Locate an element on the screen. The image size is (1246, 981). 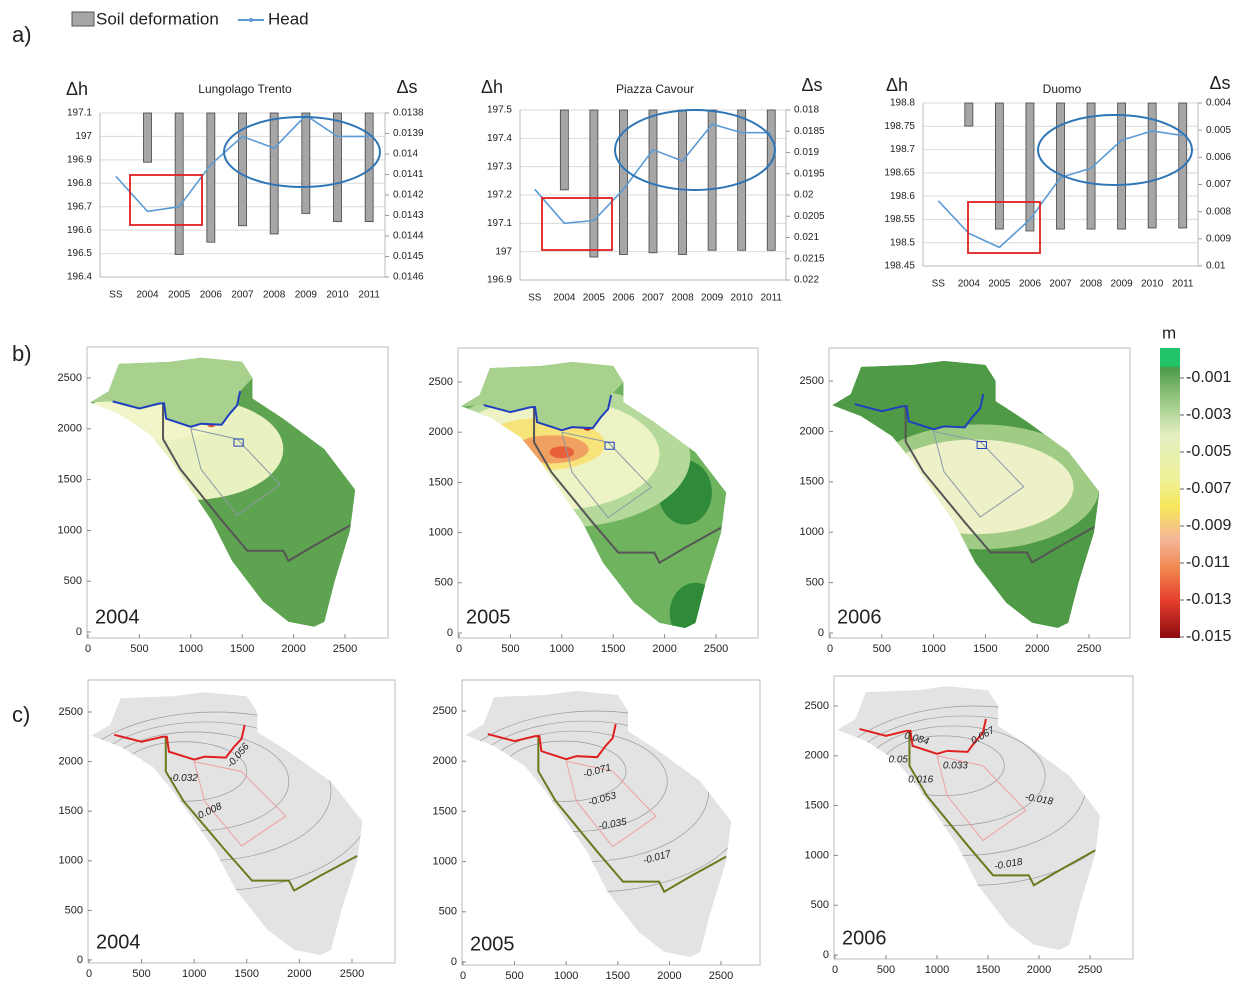
y2-tick-label: 0.014 is located at coordinates (405, 154).